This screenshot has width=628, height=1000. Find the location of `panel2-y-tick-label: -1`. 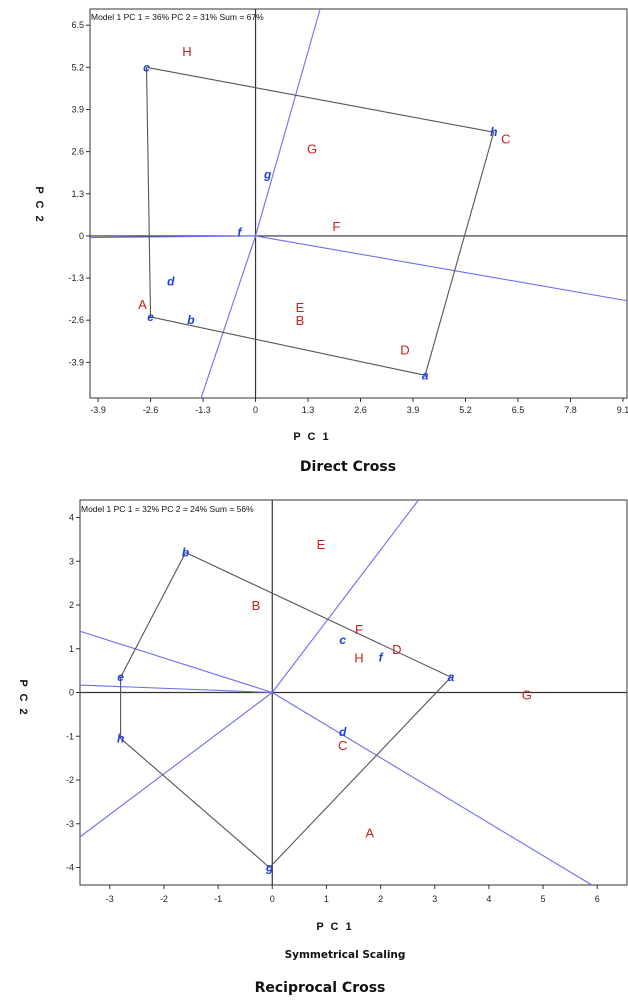

panel2-y-tick-label: -1 is located at coordinates (70, 736).